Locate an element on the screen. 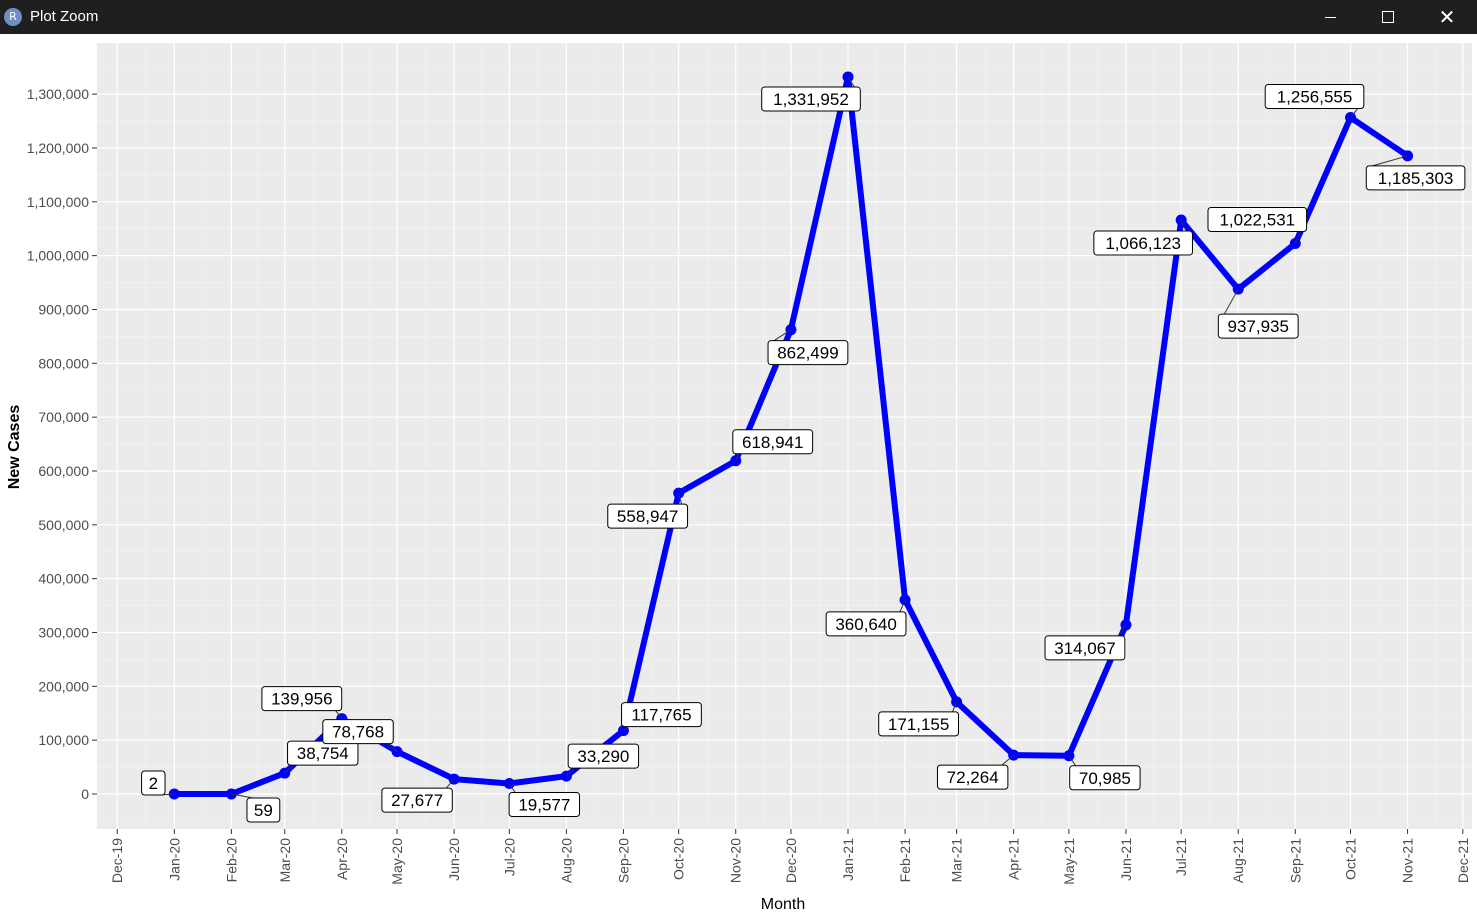 The image size is (1477, 920). data-label: 937,935 is located at coordinates (1258, 326).